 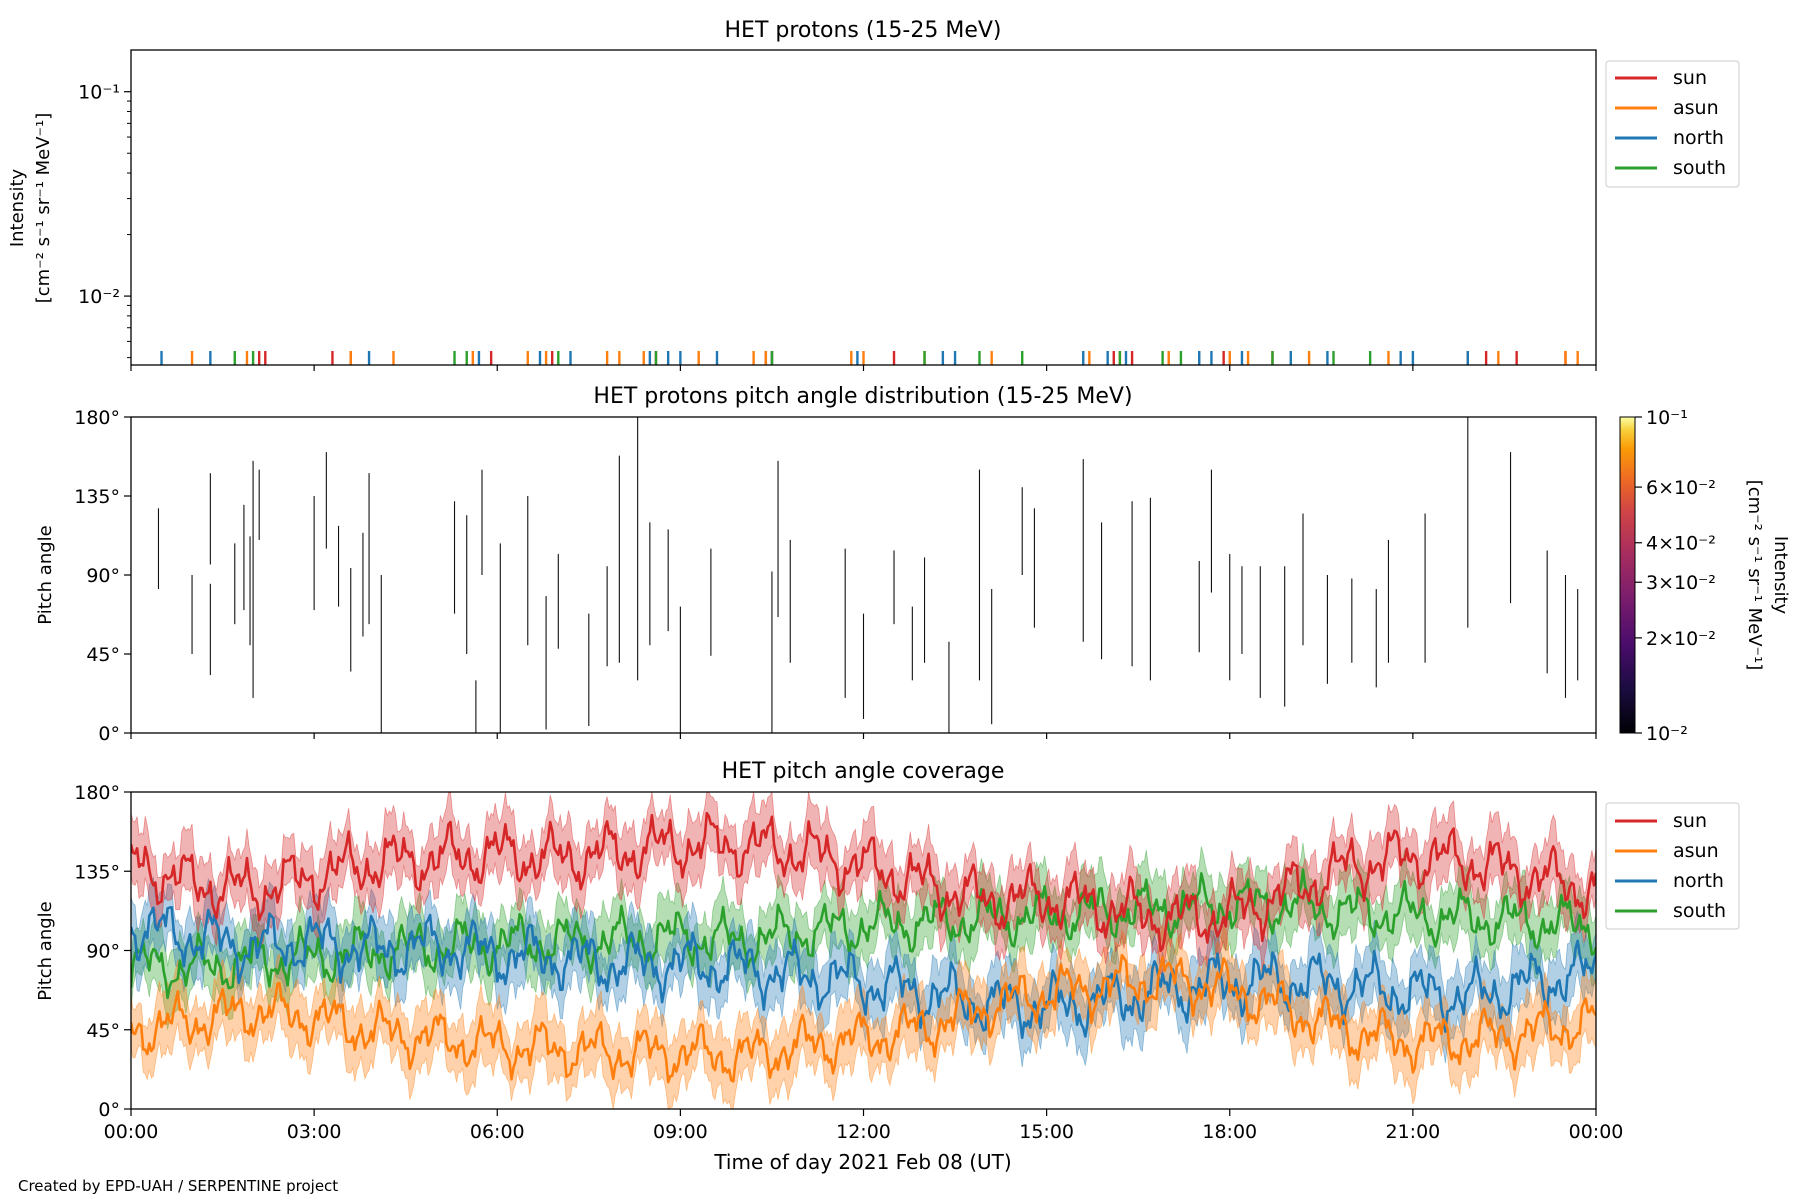 I want to click on panel3-xlabel: Time of day 2021 Feb 08 (UT), so click(x=862, y=1162).